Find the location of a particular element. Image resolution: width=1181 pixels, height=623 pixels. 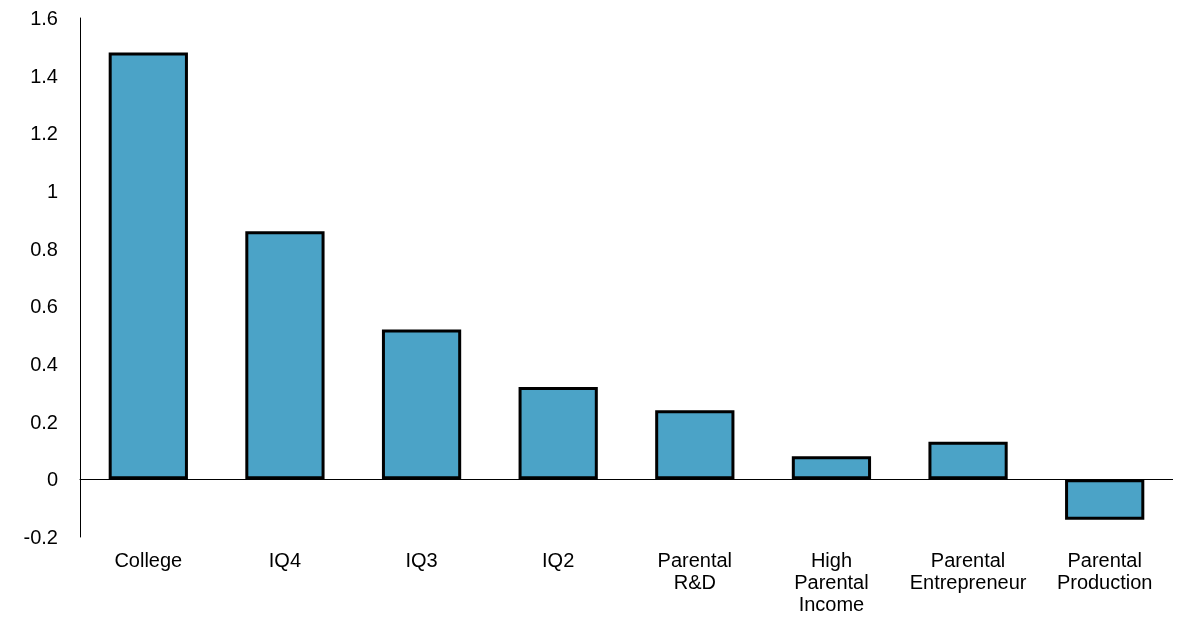

x-tick-label: IQ2 is located at coordinates (558, 560).